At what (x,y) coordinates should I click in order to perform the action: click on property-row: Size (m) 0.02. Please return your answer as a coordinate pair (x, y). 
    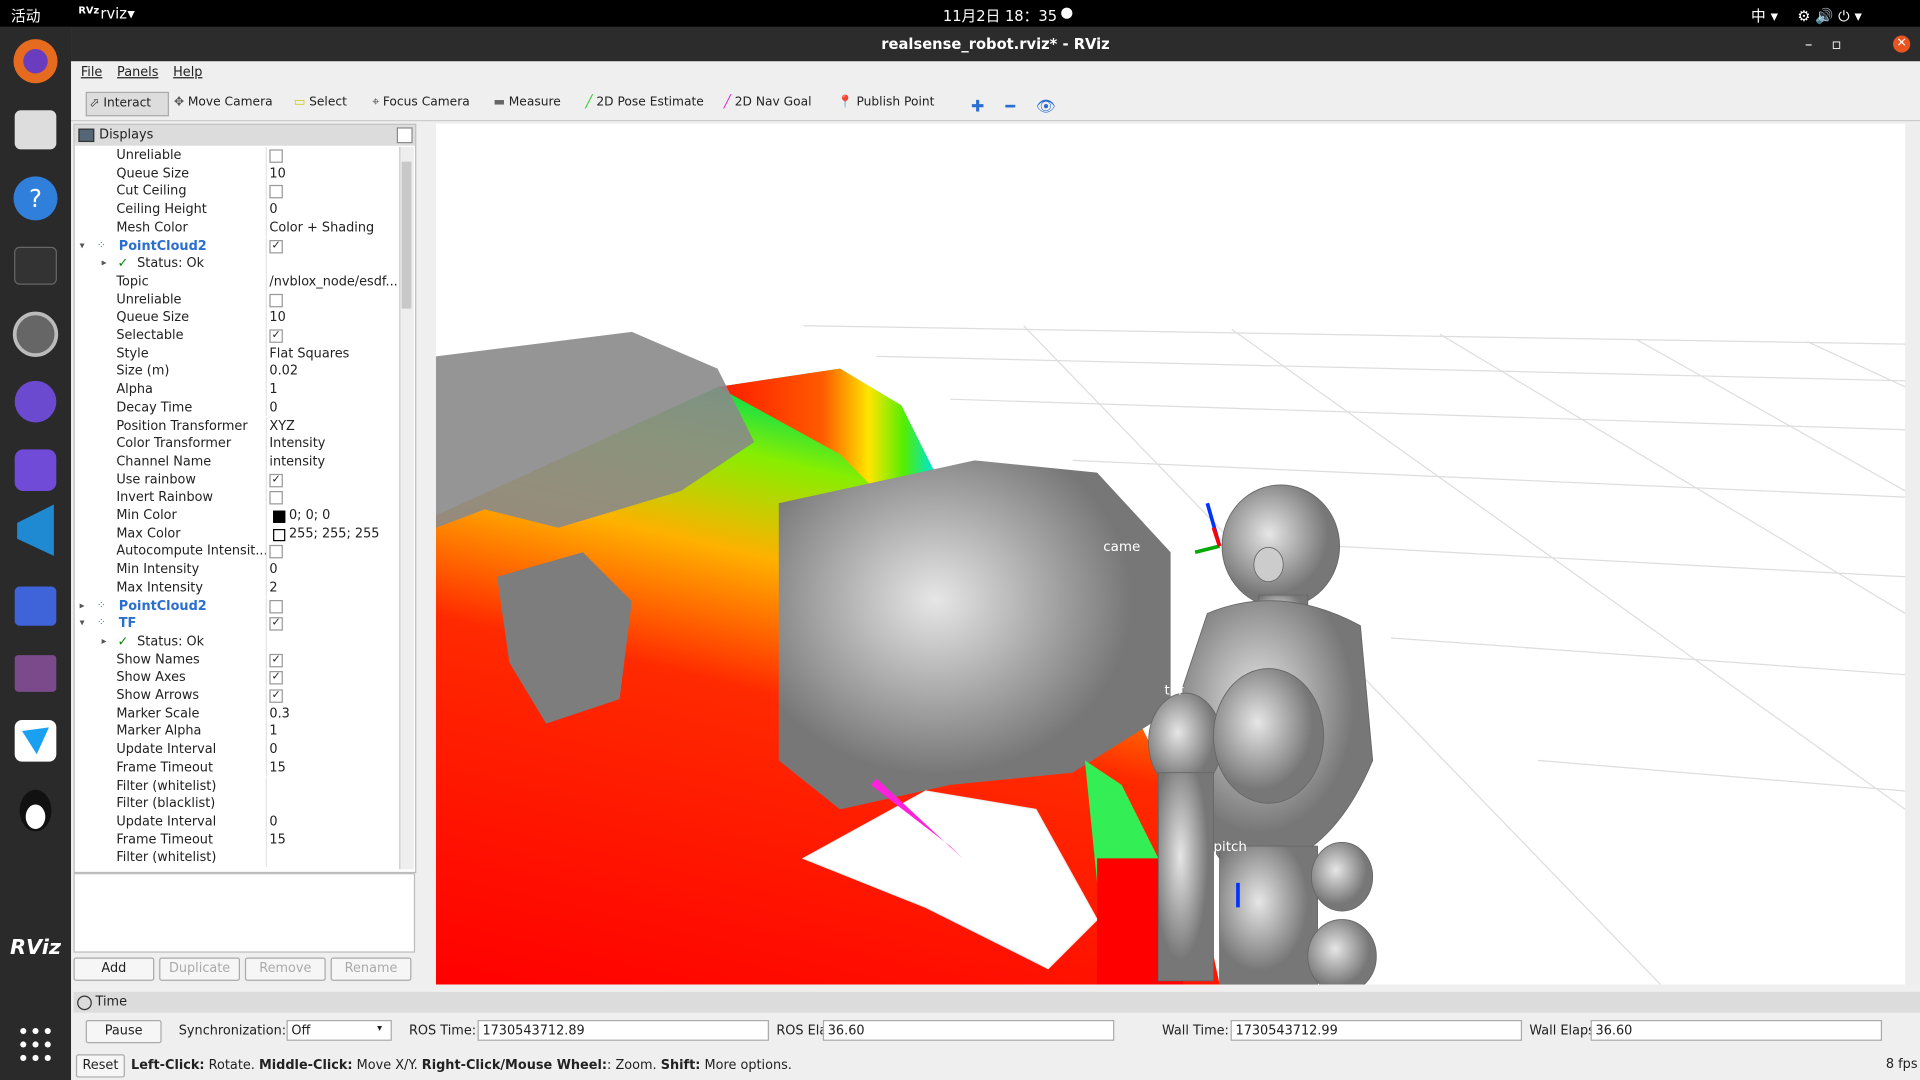
    Looking at the image, I should click on (237, 371).